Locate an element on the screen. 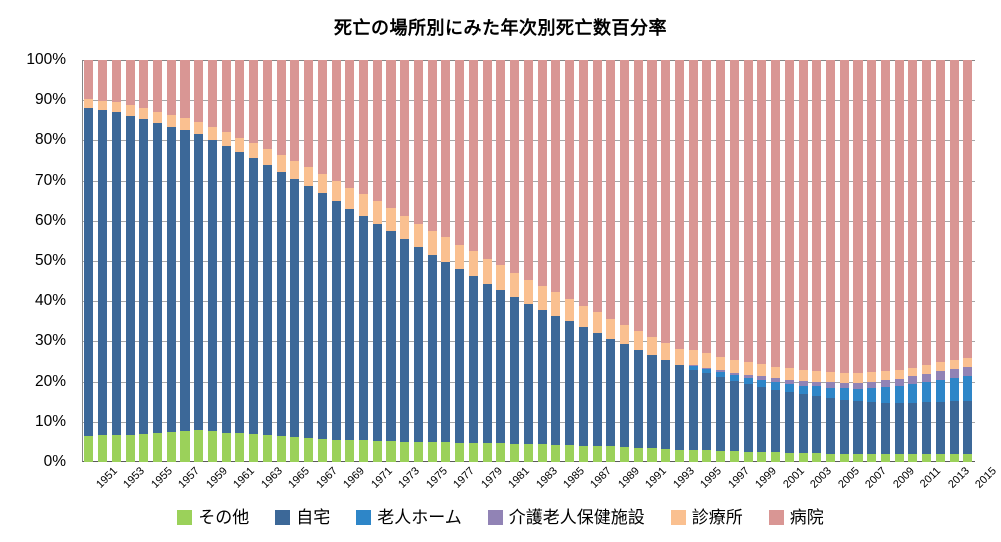  legend-item: 診療所 is located at coordinates (706, 517).